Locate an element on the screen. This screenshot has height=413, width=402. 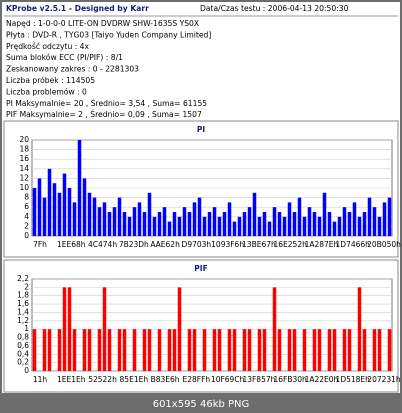
x-tick-label: 207231h is located at coordinates (384, 379).